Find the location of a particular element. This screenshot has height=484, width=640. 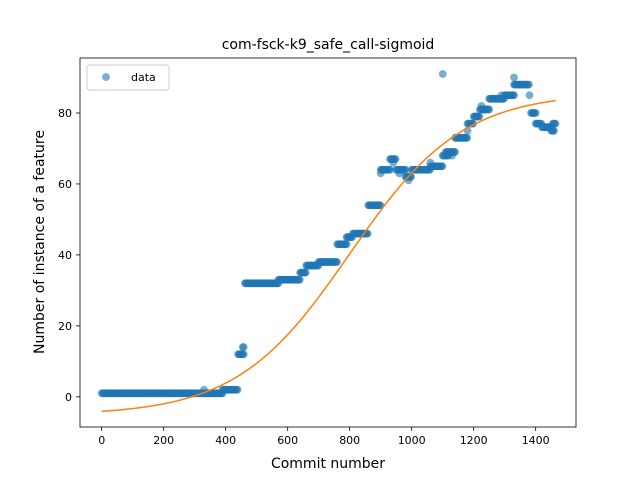

y-tick-label: 40 is located at coordinates (65, 255).